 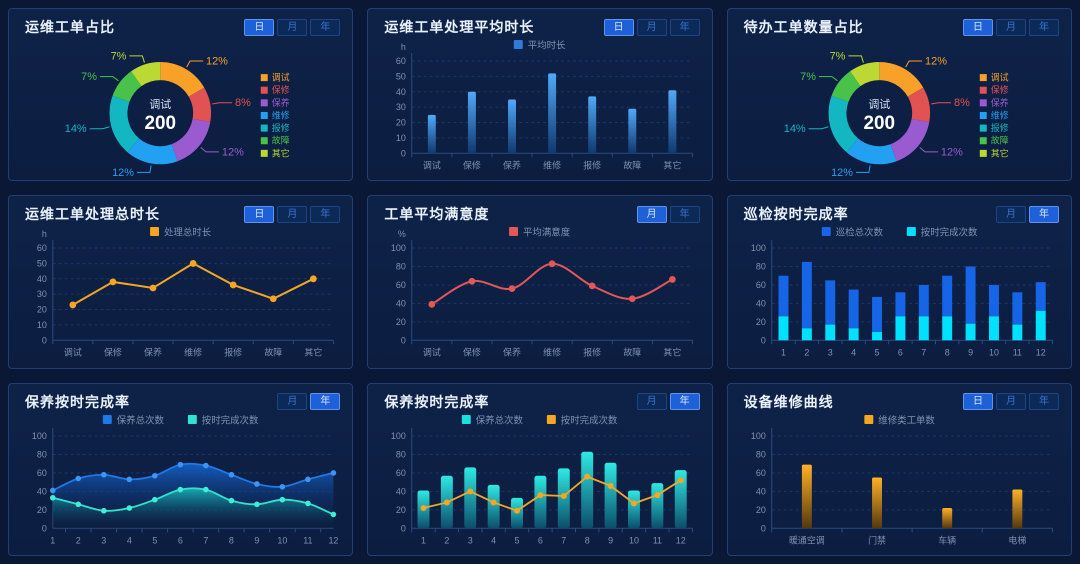 I want to click on axes: 0 10 20 30 40 50 60 h, so click(x=185, y=287).